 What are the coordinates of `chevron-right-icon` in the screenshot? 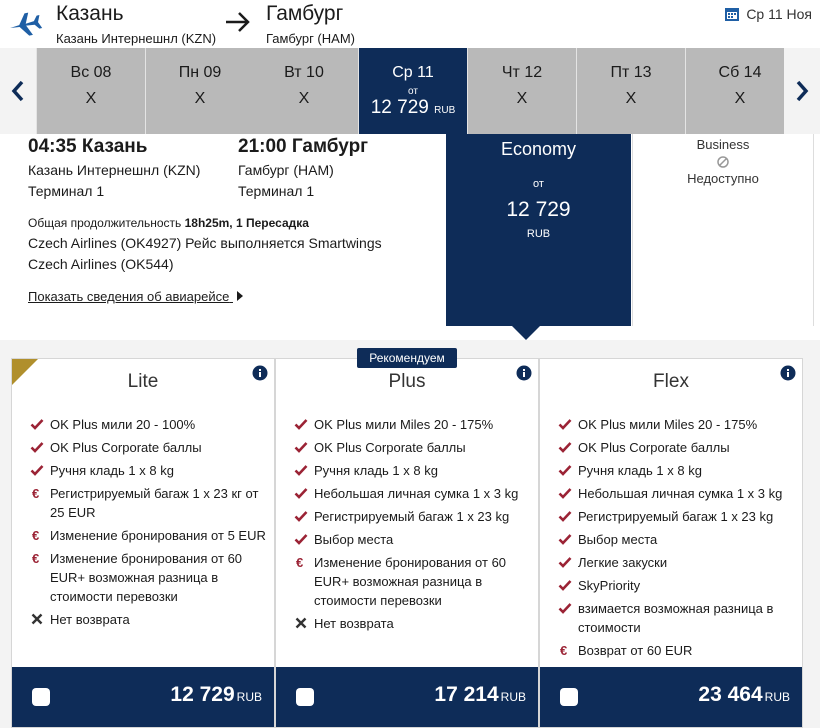 It's located at (802, 91).